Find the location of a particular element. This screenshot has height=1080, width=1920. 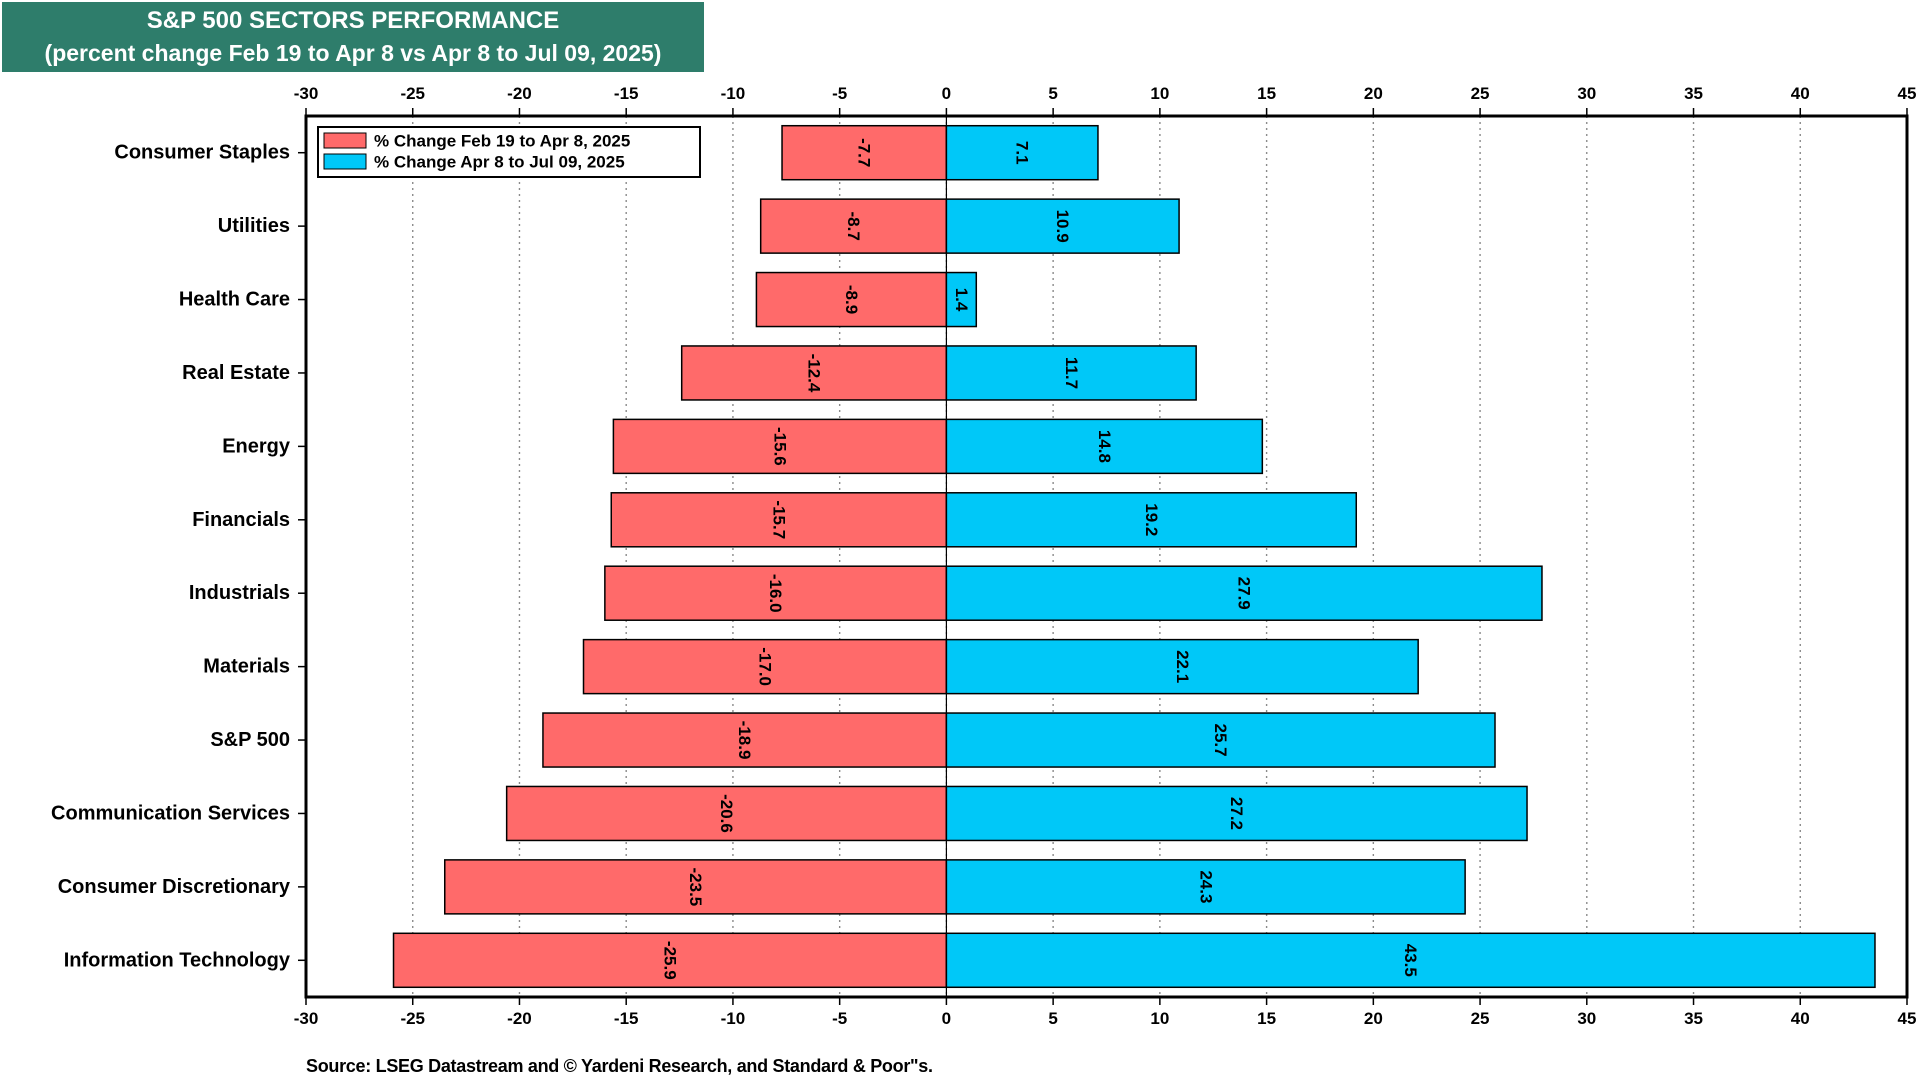

data-label: 19.2 is located at coordinates (1151, 519).